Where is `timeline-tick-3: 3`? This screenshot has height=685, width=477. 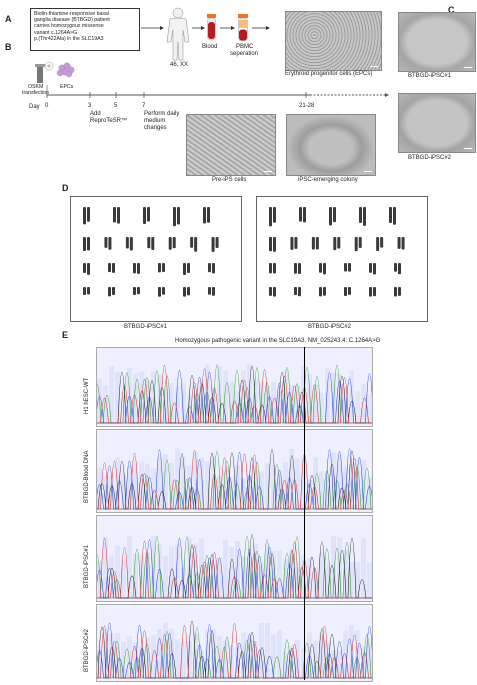 timeline-tick-3: 3 is located at coordinates (90, 106).